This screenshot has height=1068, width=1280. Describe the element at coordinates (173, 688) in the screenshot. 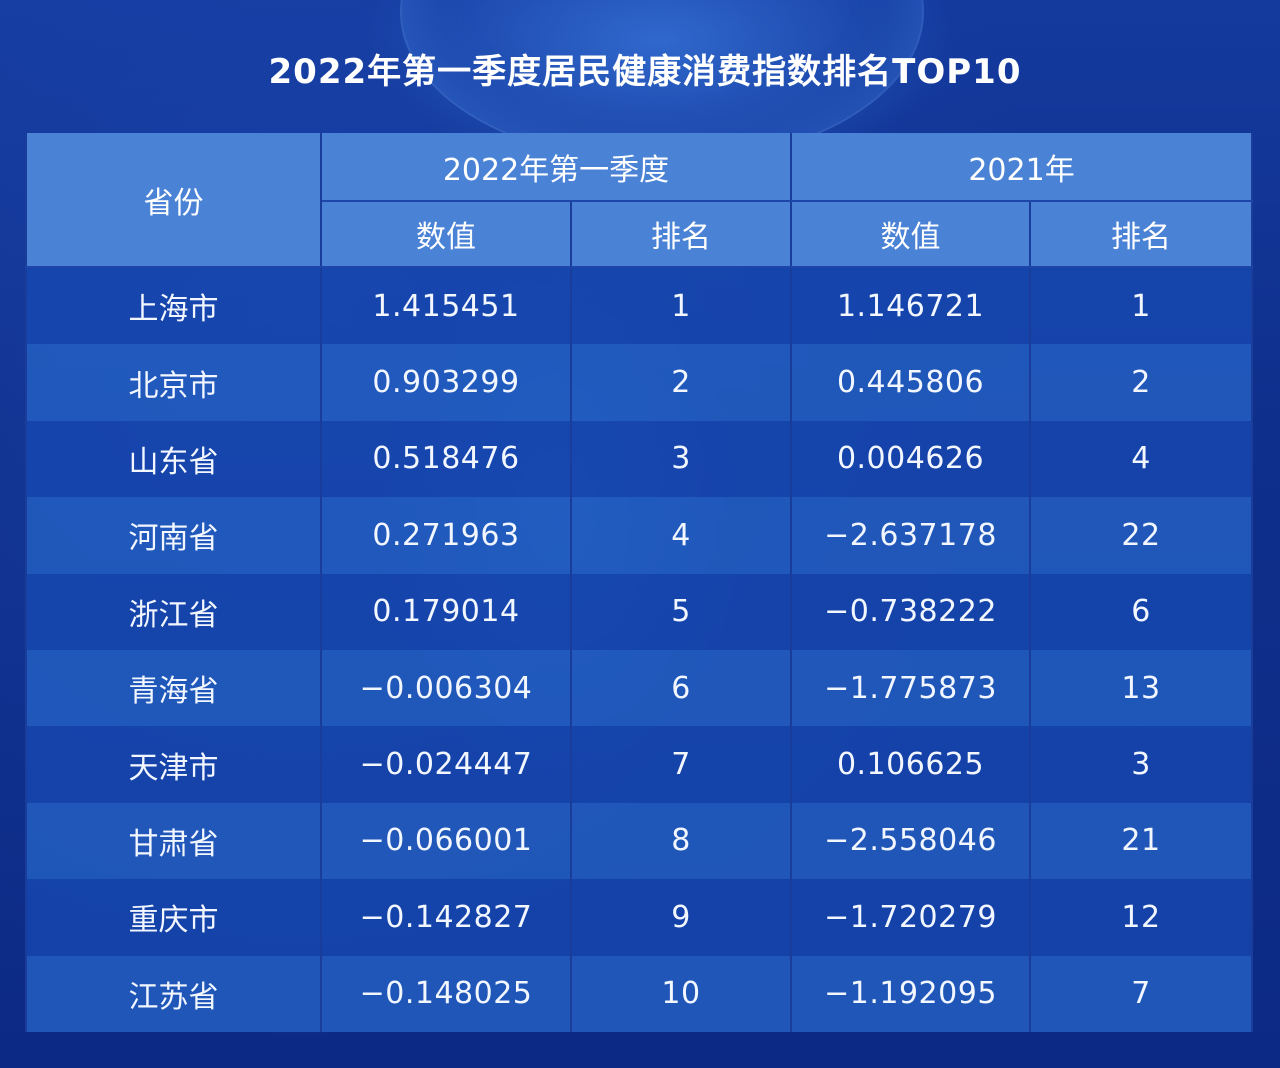

I see `province-cell: 青海省` at that location.